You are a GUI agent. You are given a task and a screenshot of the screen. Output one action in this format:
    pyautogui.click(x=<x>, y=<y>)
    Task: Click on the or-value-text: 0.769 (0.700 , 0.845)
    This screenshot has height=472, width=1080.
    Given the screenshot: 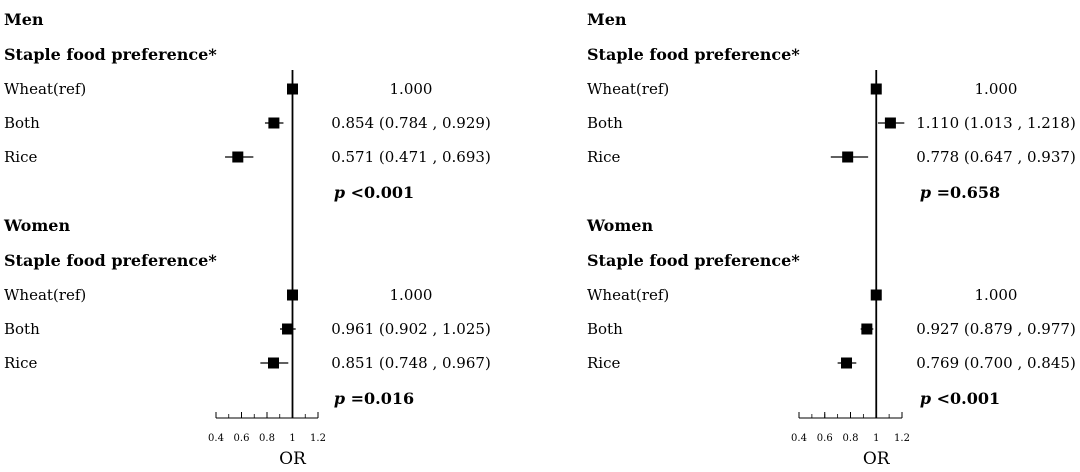 What is the action you would take?
    pyautogui.click(x=996, y=363)
    